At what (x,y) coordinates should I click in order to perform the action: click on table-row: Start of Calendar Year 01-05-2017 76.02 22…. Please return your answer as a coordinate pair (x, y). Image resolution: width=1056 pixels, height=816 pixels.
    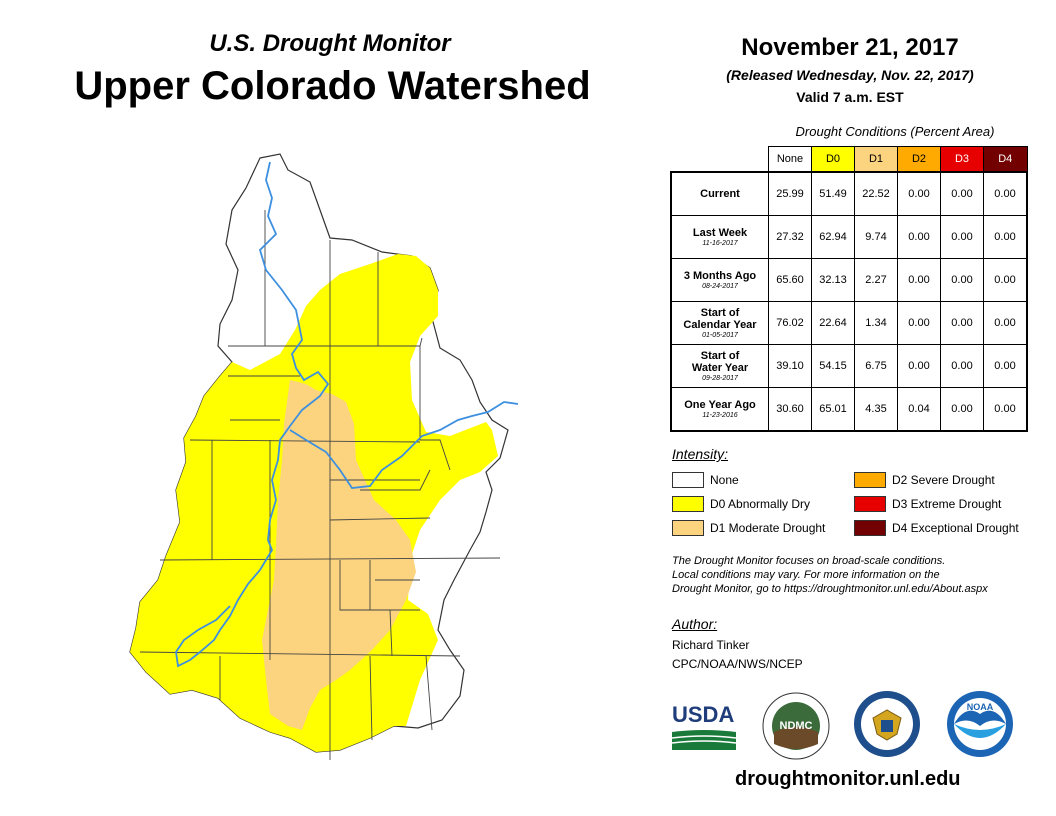
    Looking at the image, I should click on (849, 323).